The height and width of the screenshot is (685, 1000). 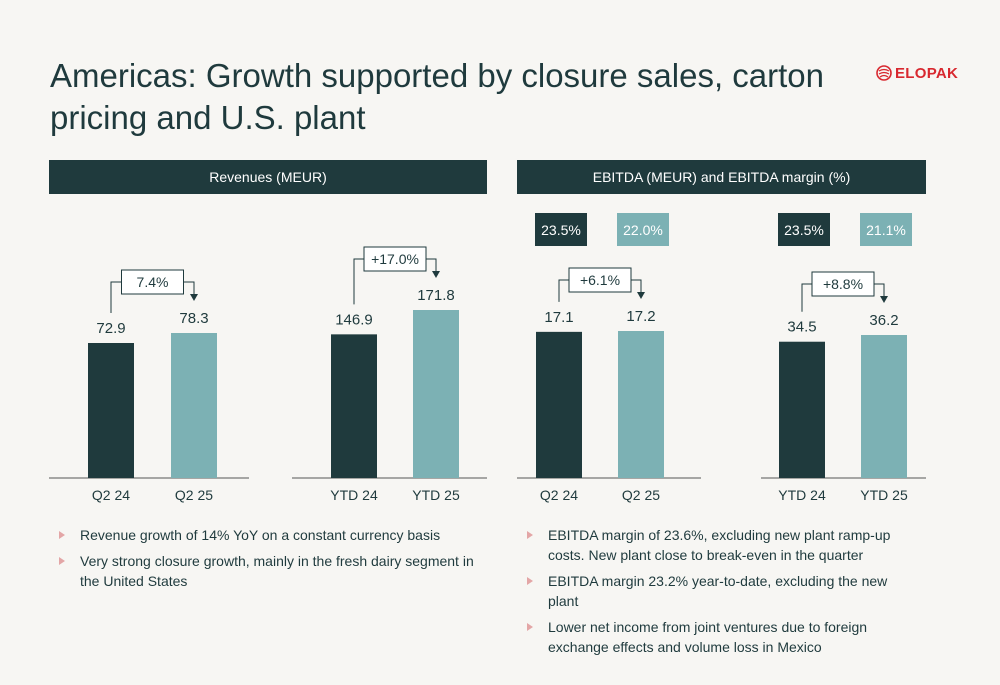 I want to click on change-label: +8.8%, so click(x=843, y=284).